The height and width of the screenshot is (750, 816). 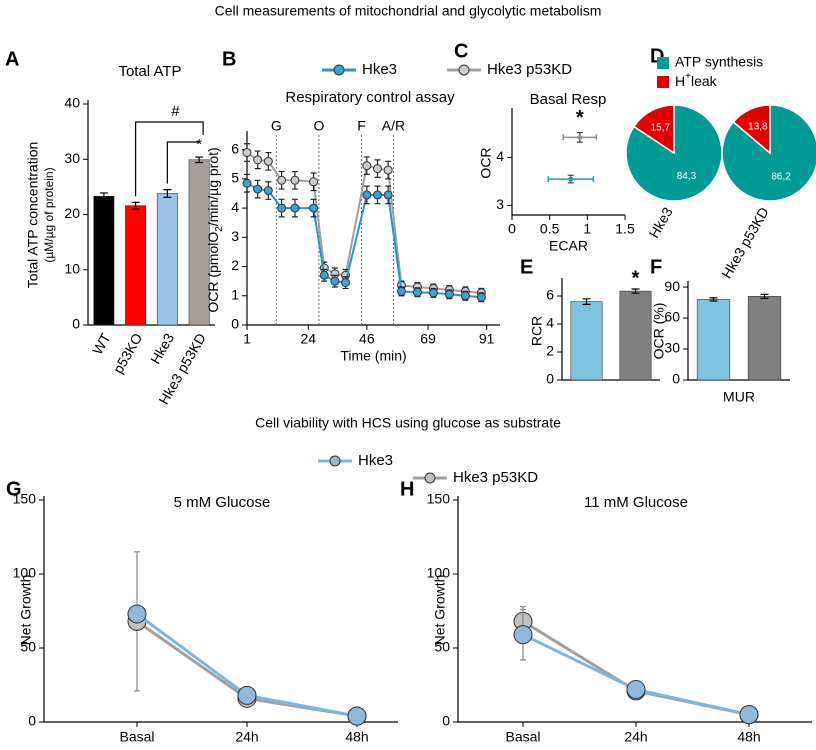 What do you see at coordinates (373, 356) in the screenshot?
I see `x-axis-label: Time (min)` at bounding box center [373, 356].